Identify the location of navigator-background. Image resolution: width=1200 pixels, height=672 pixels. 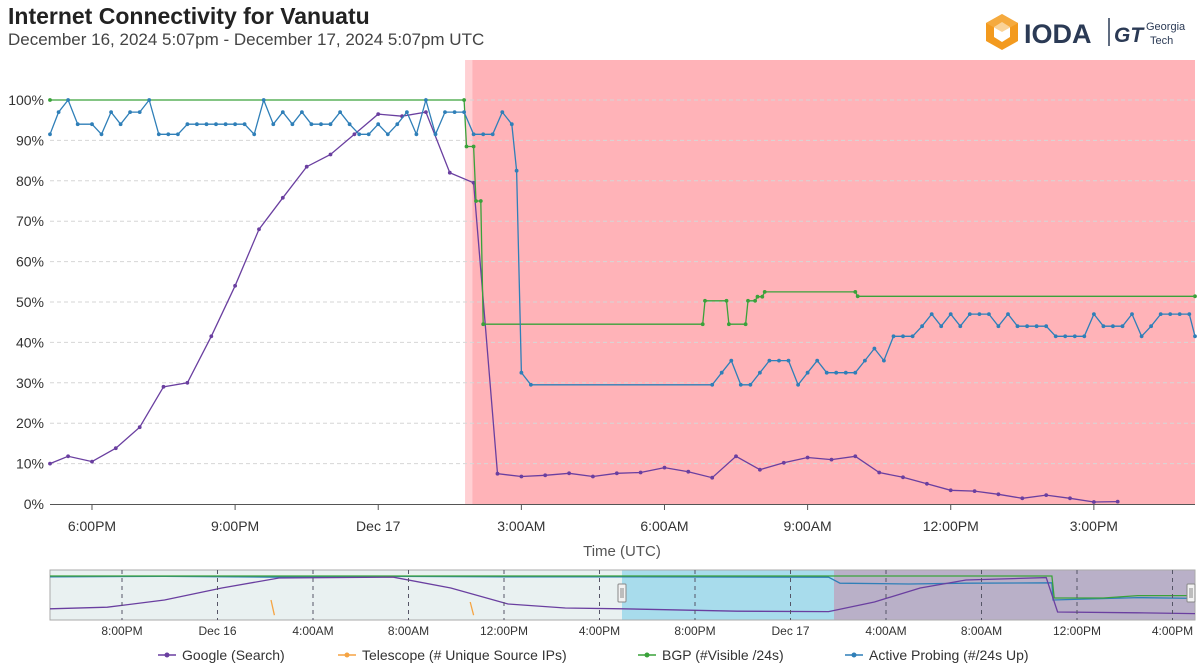
(622, 595).